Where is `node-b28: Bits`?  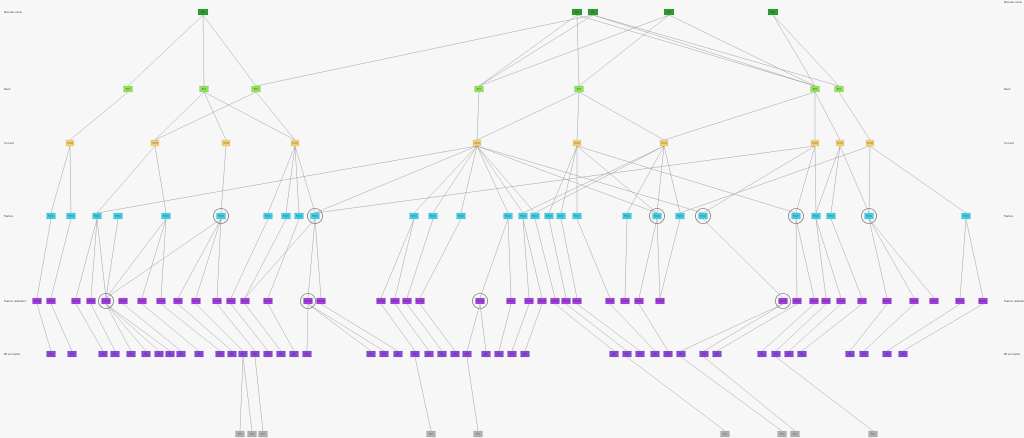 node-b28: Bits is located at coordinates (499, 354).